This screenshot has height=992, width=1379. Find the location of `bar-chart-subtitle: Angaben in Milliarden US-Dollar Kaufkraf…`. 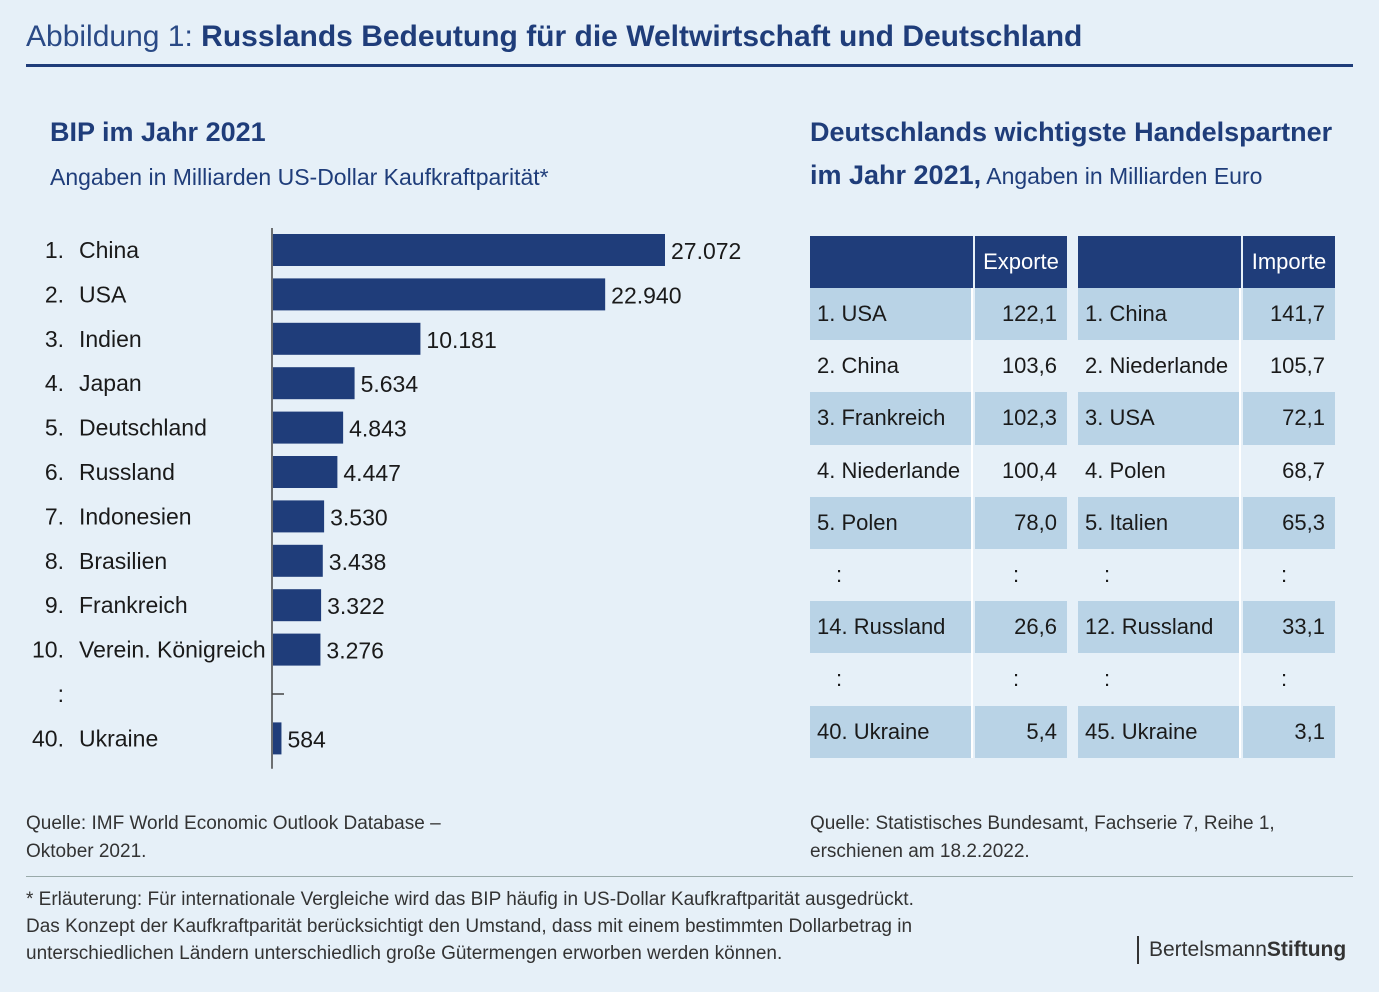

bar-chart-subtitle: Angaben in Milliarden US-Dollar Kaufkraf… is located at coordinates (299, 177).